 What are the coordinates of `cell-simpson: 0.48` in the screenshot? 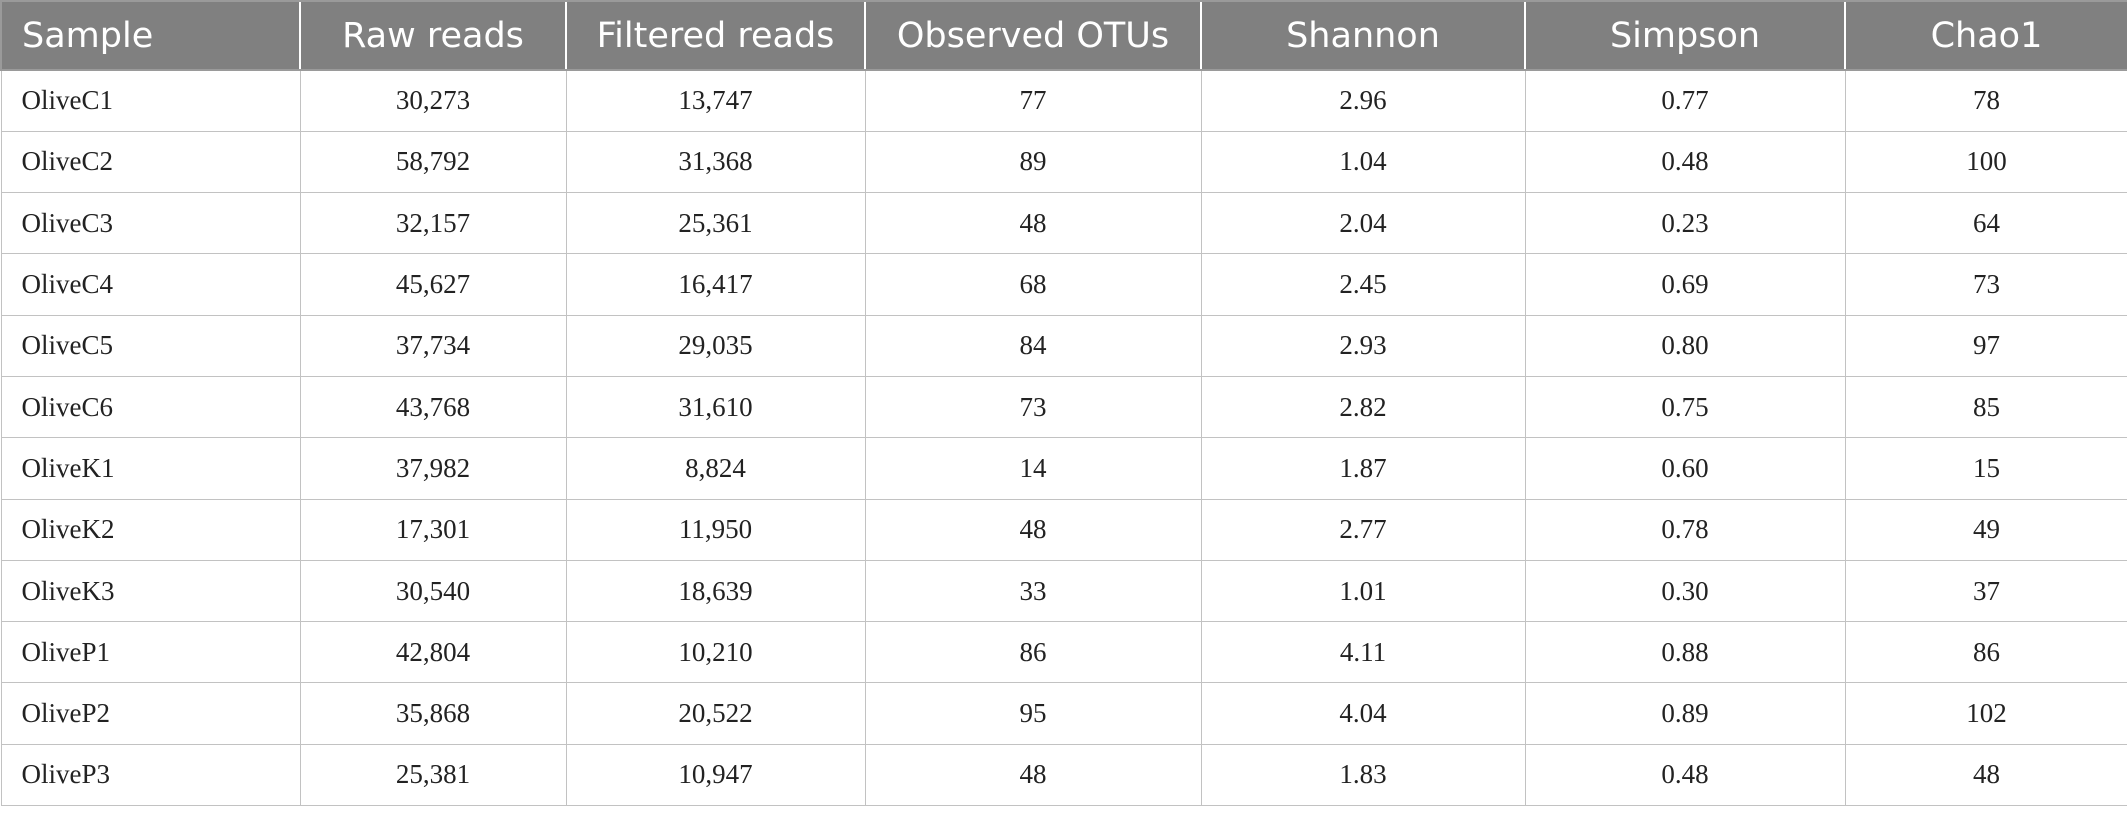 It's located at (1685, 162).